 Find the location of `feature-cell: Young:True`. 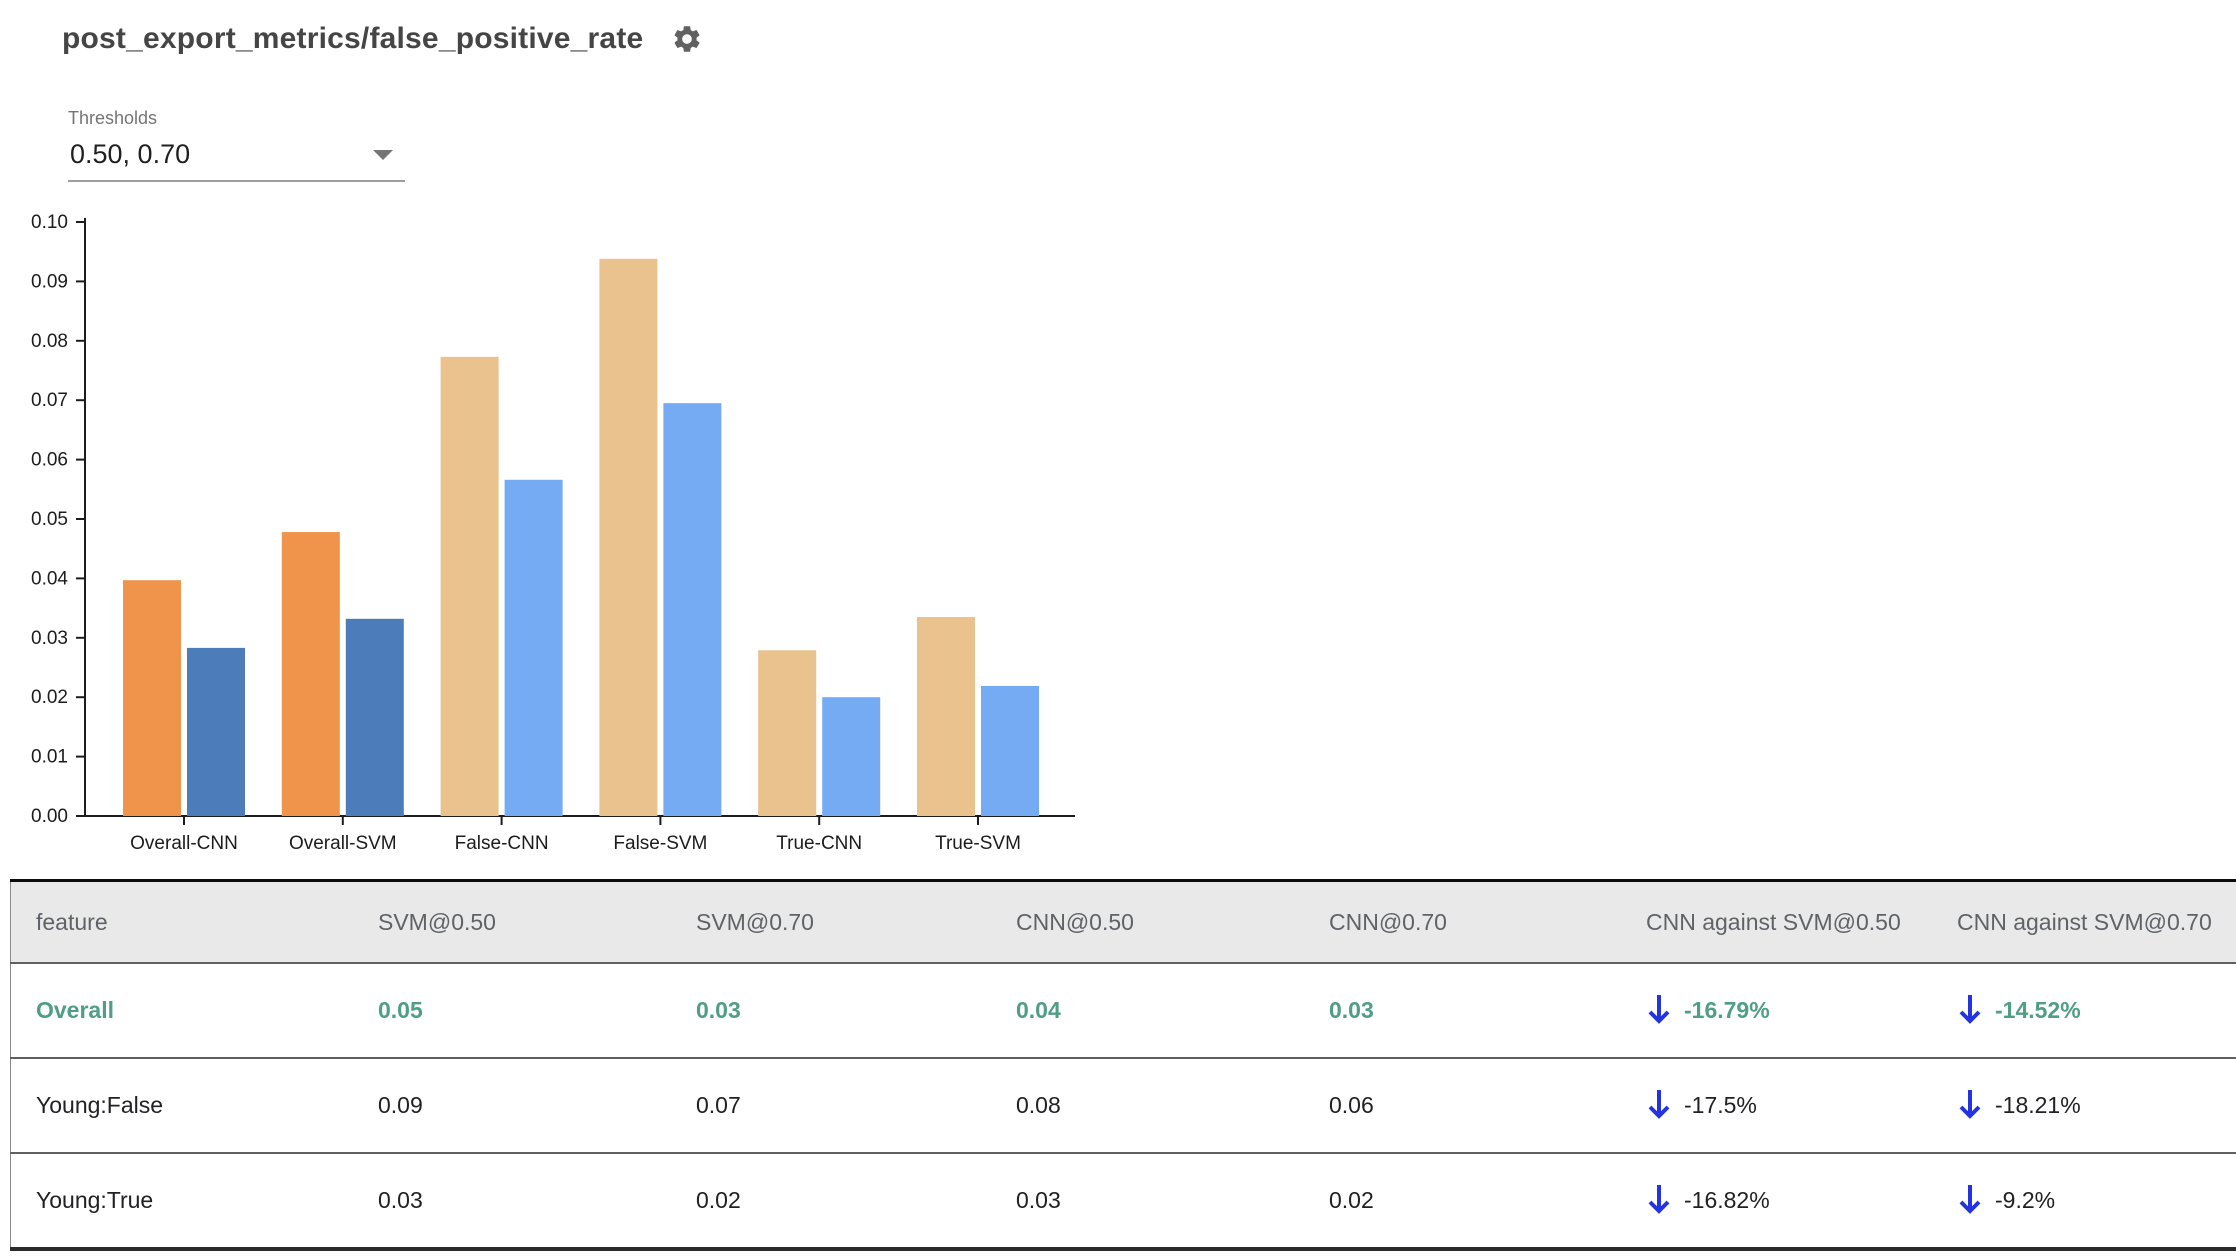

feature-cell: Young:True is located at coordinates (194, 1200).